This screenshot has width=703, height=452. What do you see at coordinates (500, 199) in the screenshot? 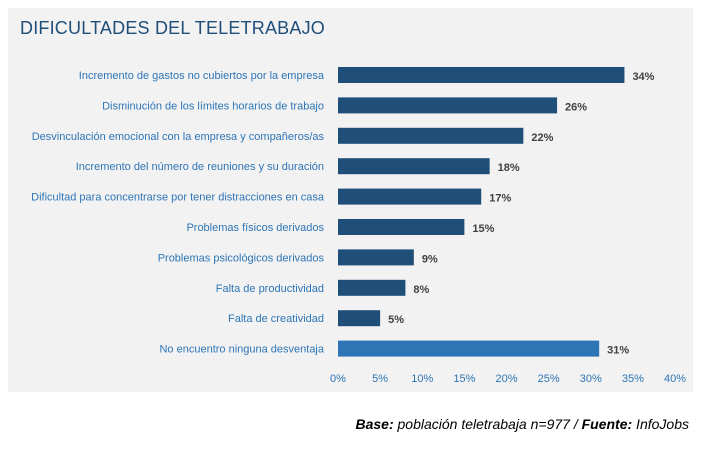
I see `value-label: 17%` at bounding box center [500, 199].